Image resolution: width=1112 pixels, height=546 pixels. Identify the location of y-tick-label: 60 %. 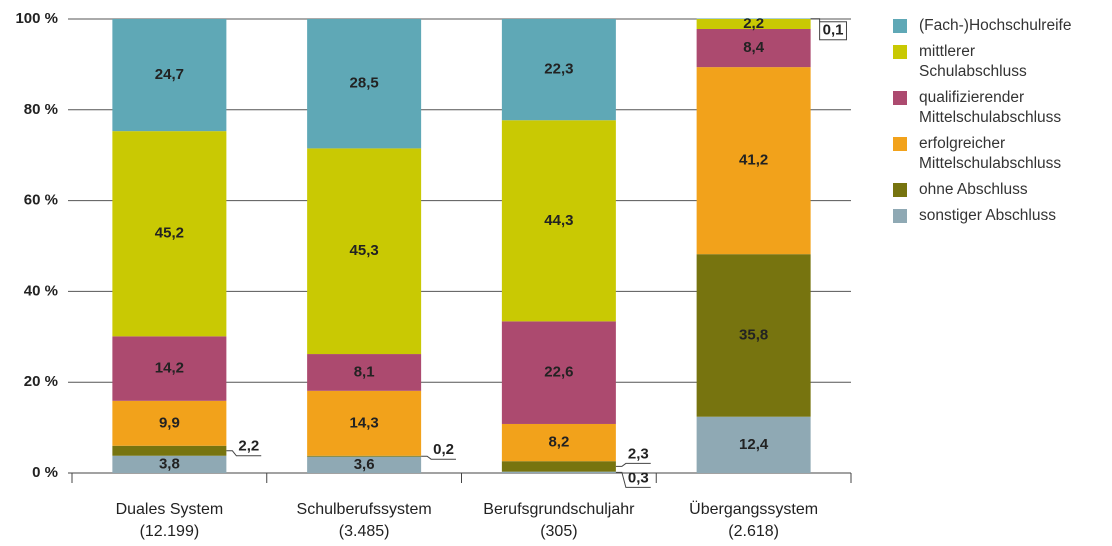
(41, 200).